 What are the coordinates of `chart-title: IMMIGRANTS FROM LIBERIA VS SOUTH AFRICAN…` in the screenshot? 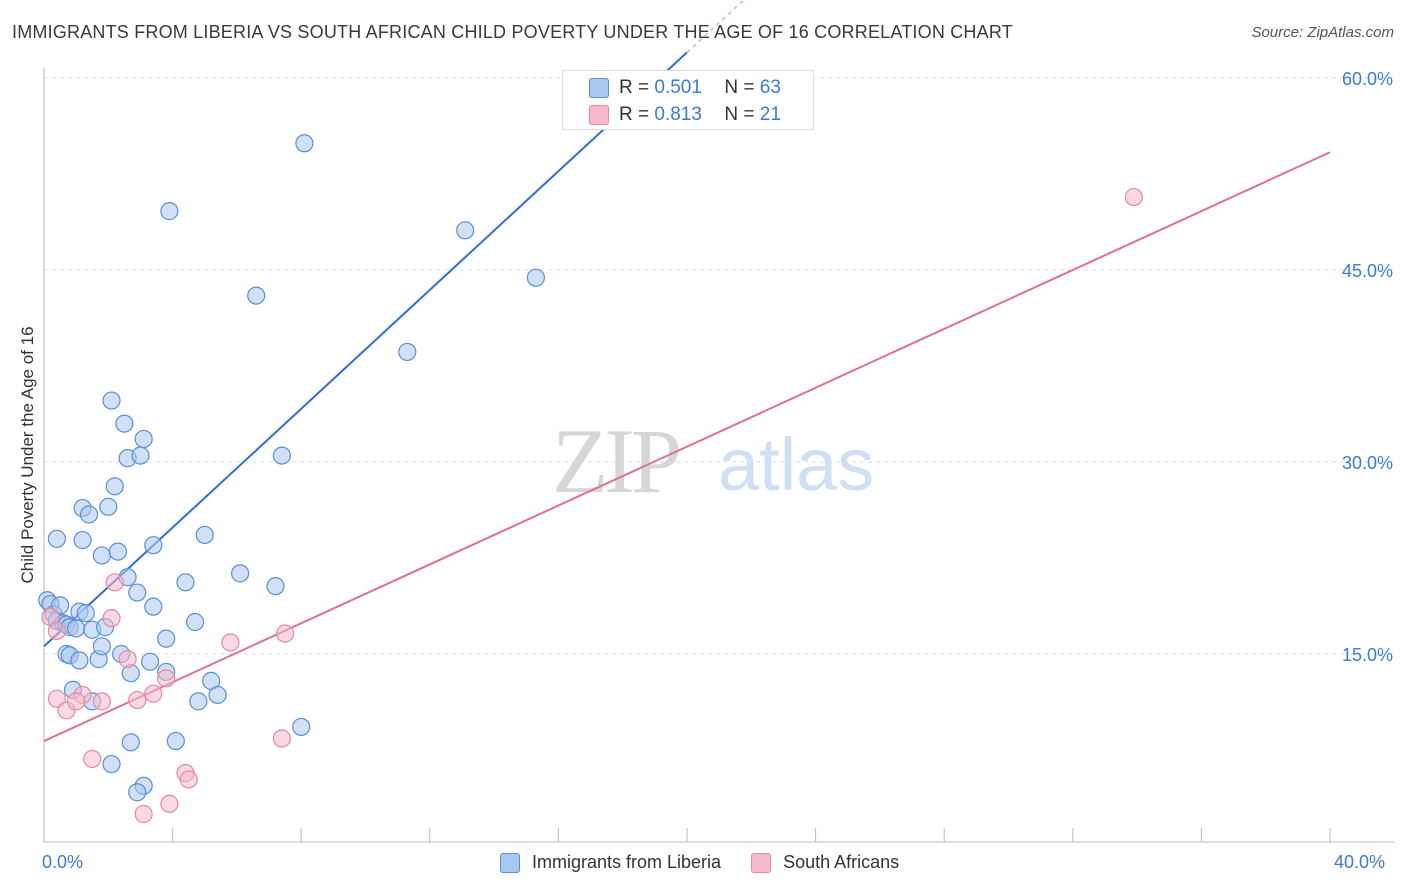 It's located at (512, 32).